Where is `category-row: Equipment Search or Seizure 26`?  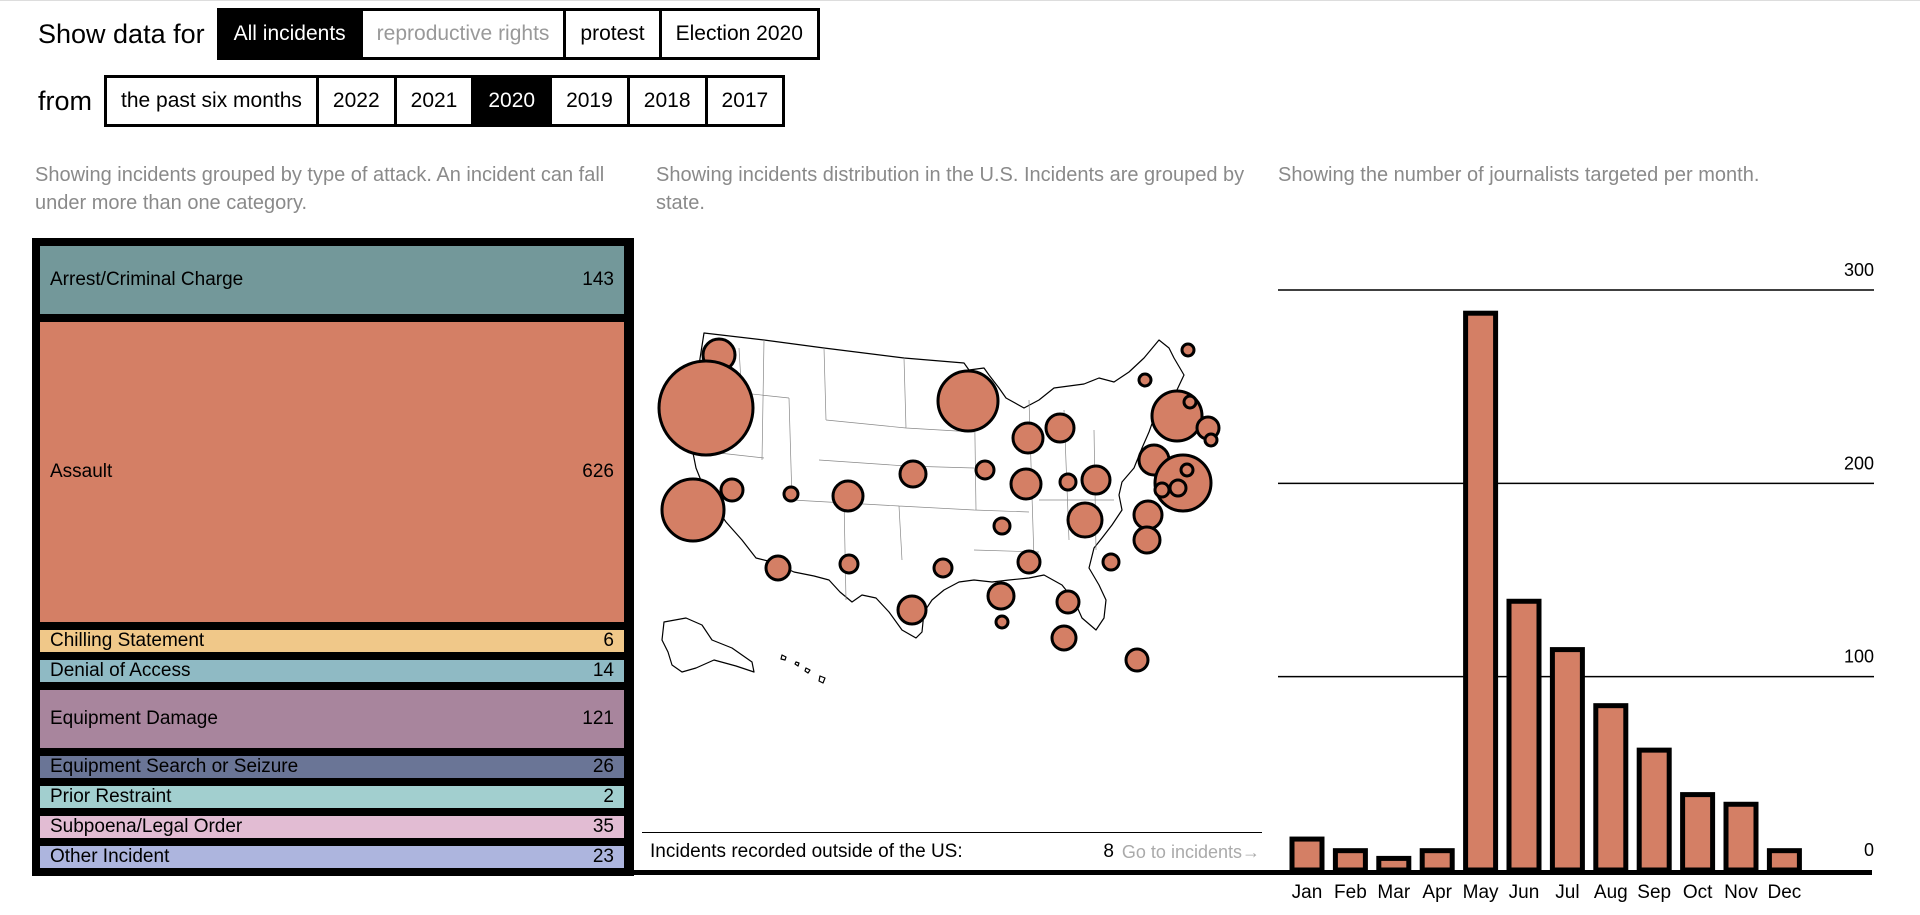
category-row: Equipment Search or Seizure 26 is located at coordinates (332, 767).